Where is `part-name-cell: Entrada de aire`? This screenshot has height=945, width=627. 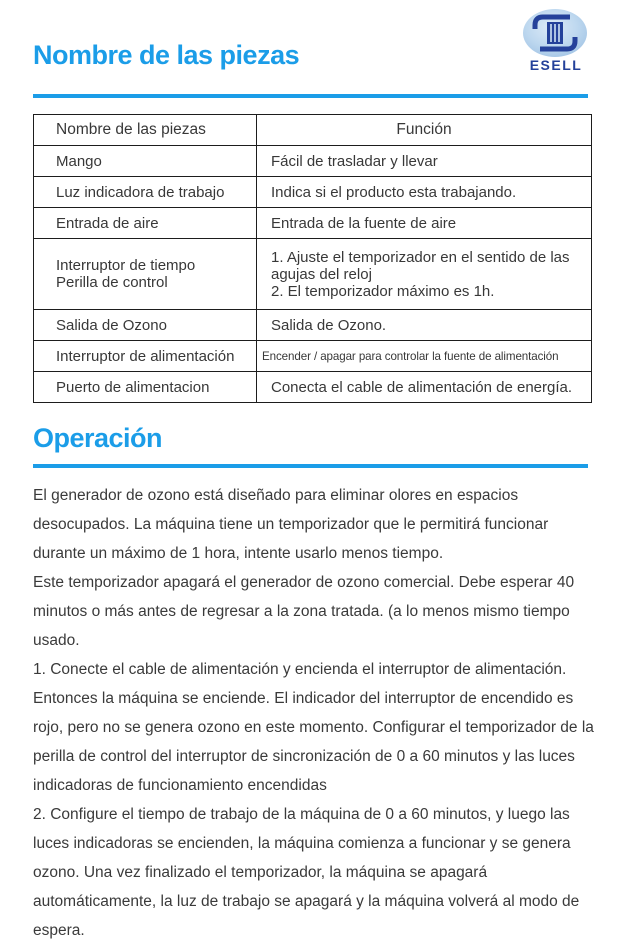 part-name-cell: Entrada de aire is located at coordinates (145, 223).